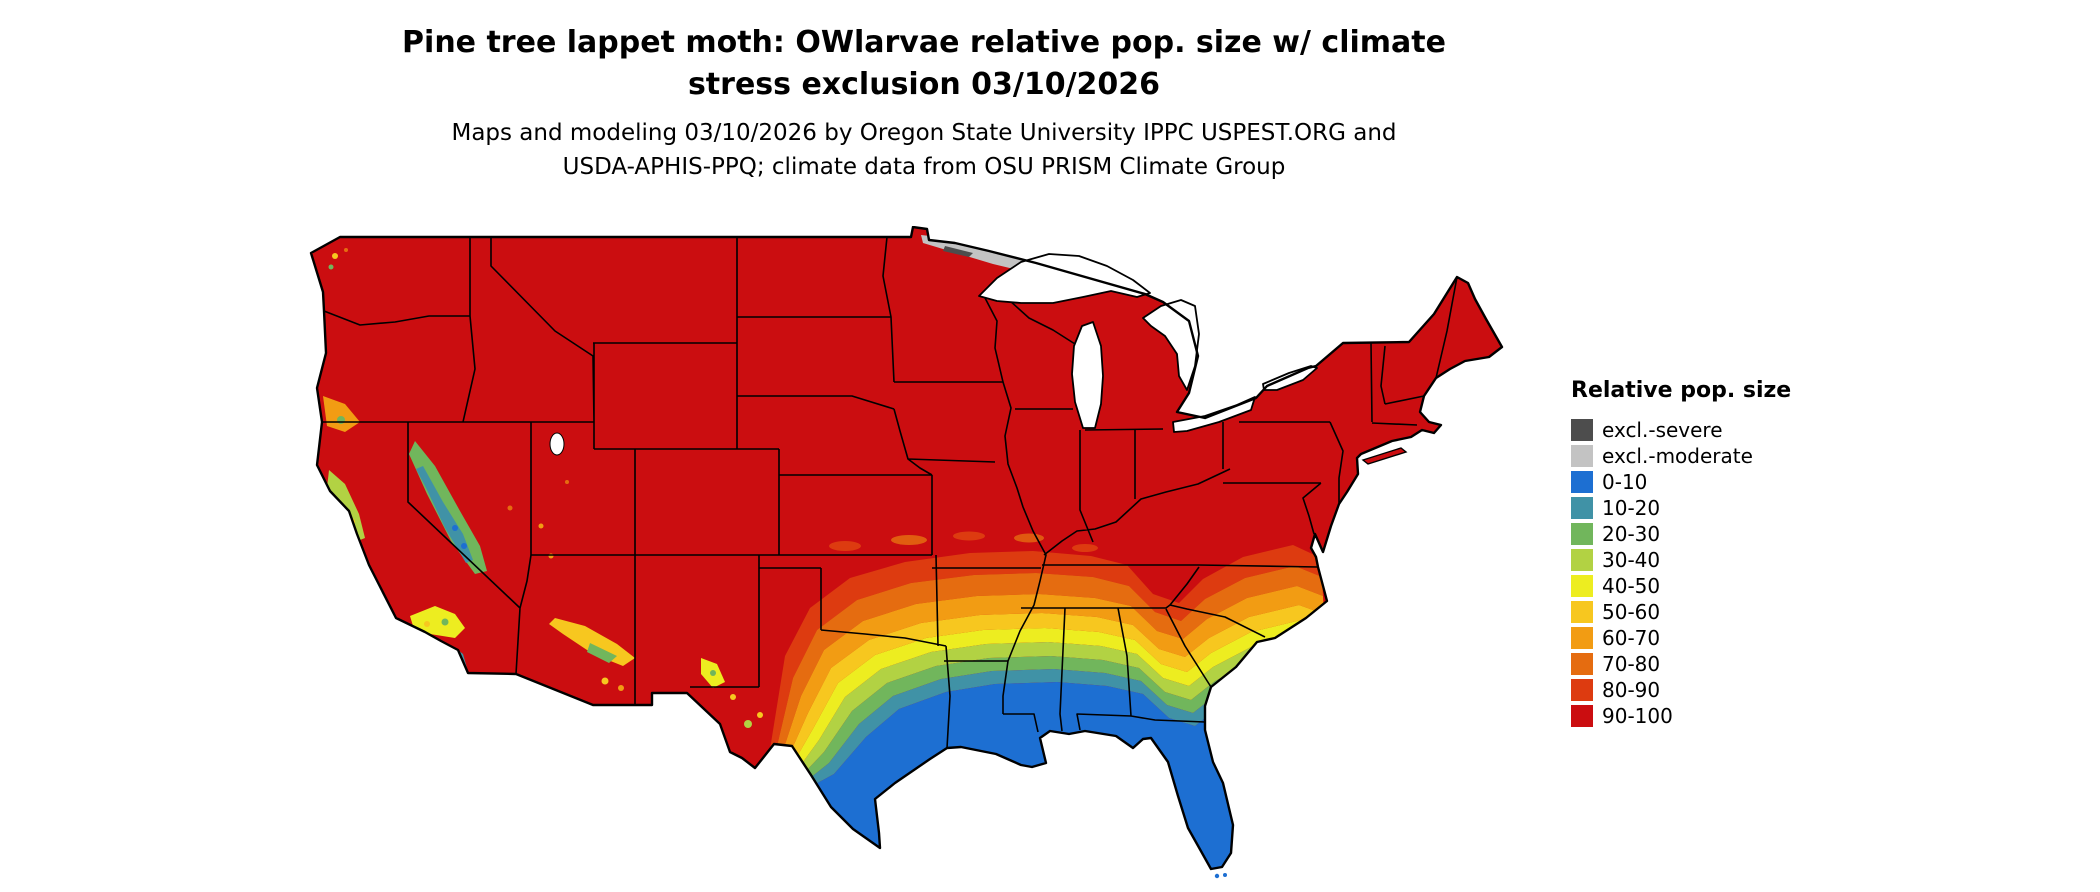 This screenshot has width=2100, height=892. Describe the element at coordinates (1681, 612) in the screenshot. I see `legend-row-50-60: 50-60` at that location.